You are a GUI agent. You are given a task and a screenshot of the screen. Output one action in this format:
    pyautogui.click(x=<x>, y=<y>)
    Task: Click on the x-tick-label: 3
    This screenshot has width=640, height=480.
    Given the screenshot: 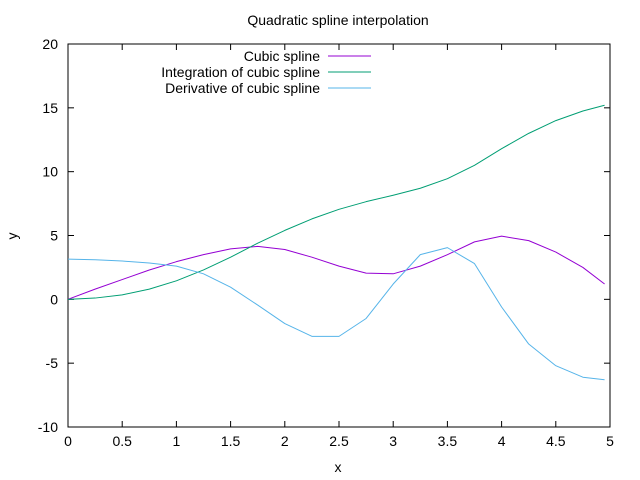 What is the action you would take?
    pyautogui.click(x=393, y=441)
    